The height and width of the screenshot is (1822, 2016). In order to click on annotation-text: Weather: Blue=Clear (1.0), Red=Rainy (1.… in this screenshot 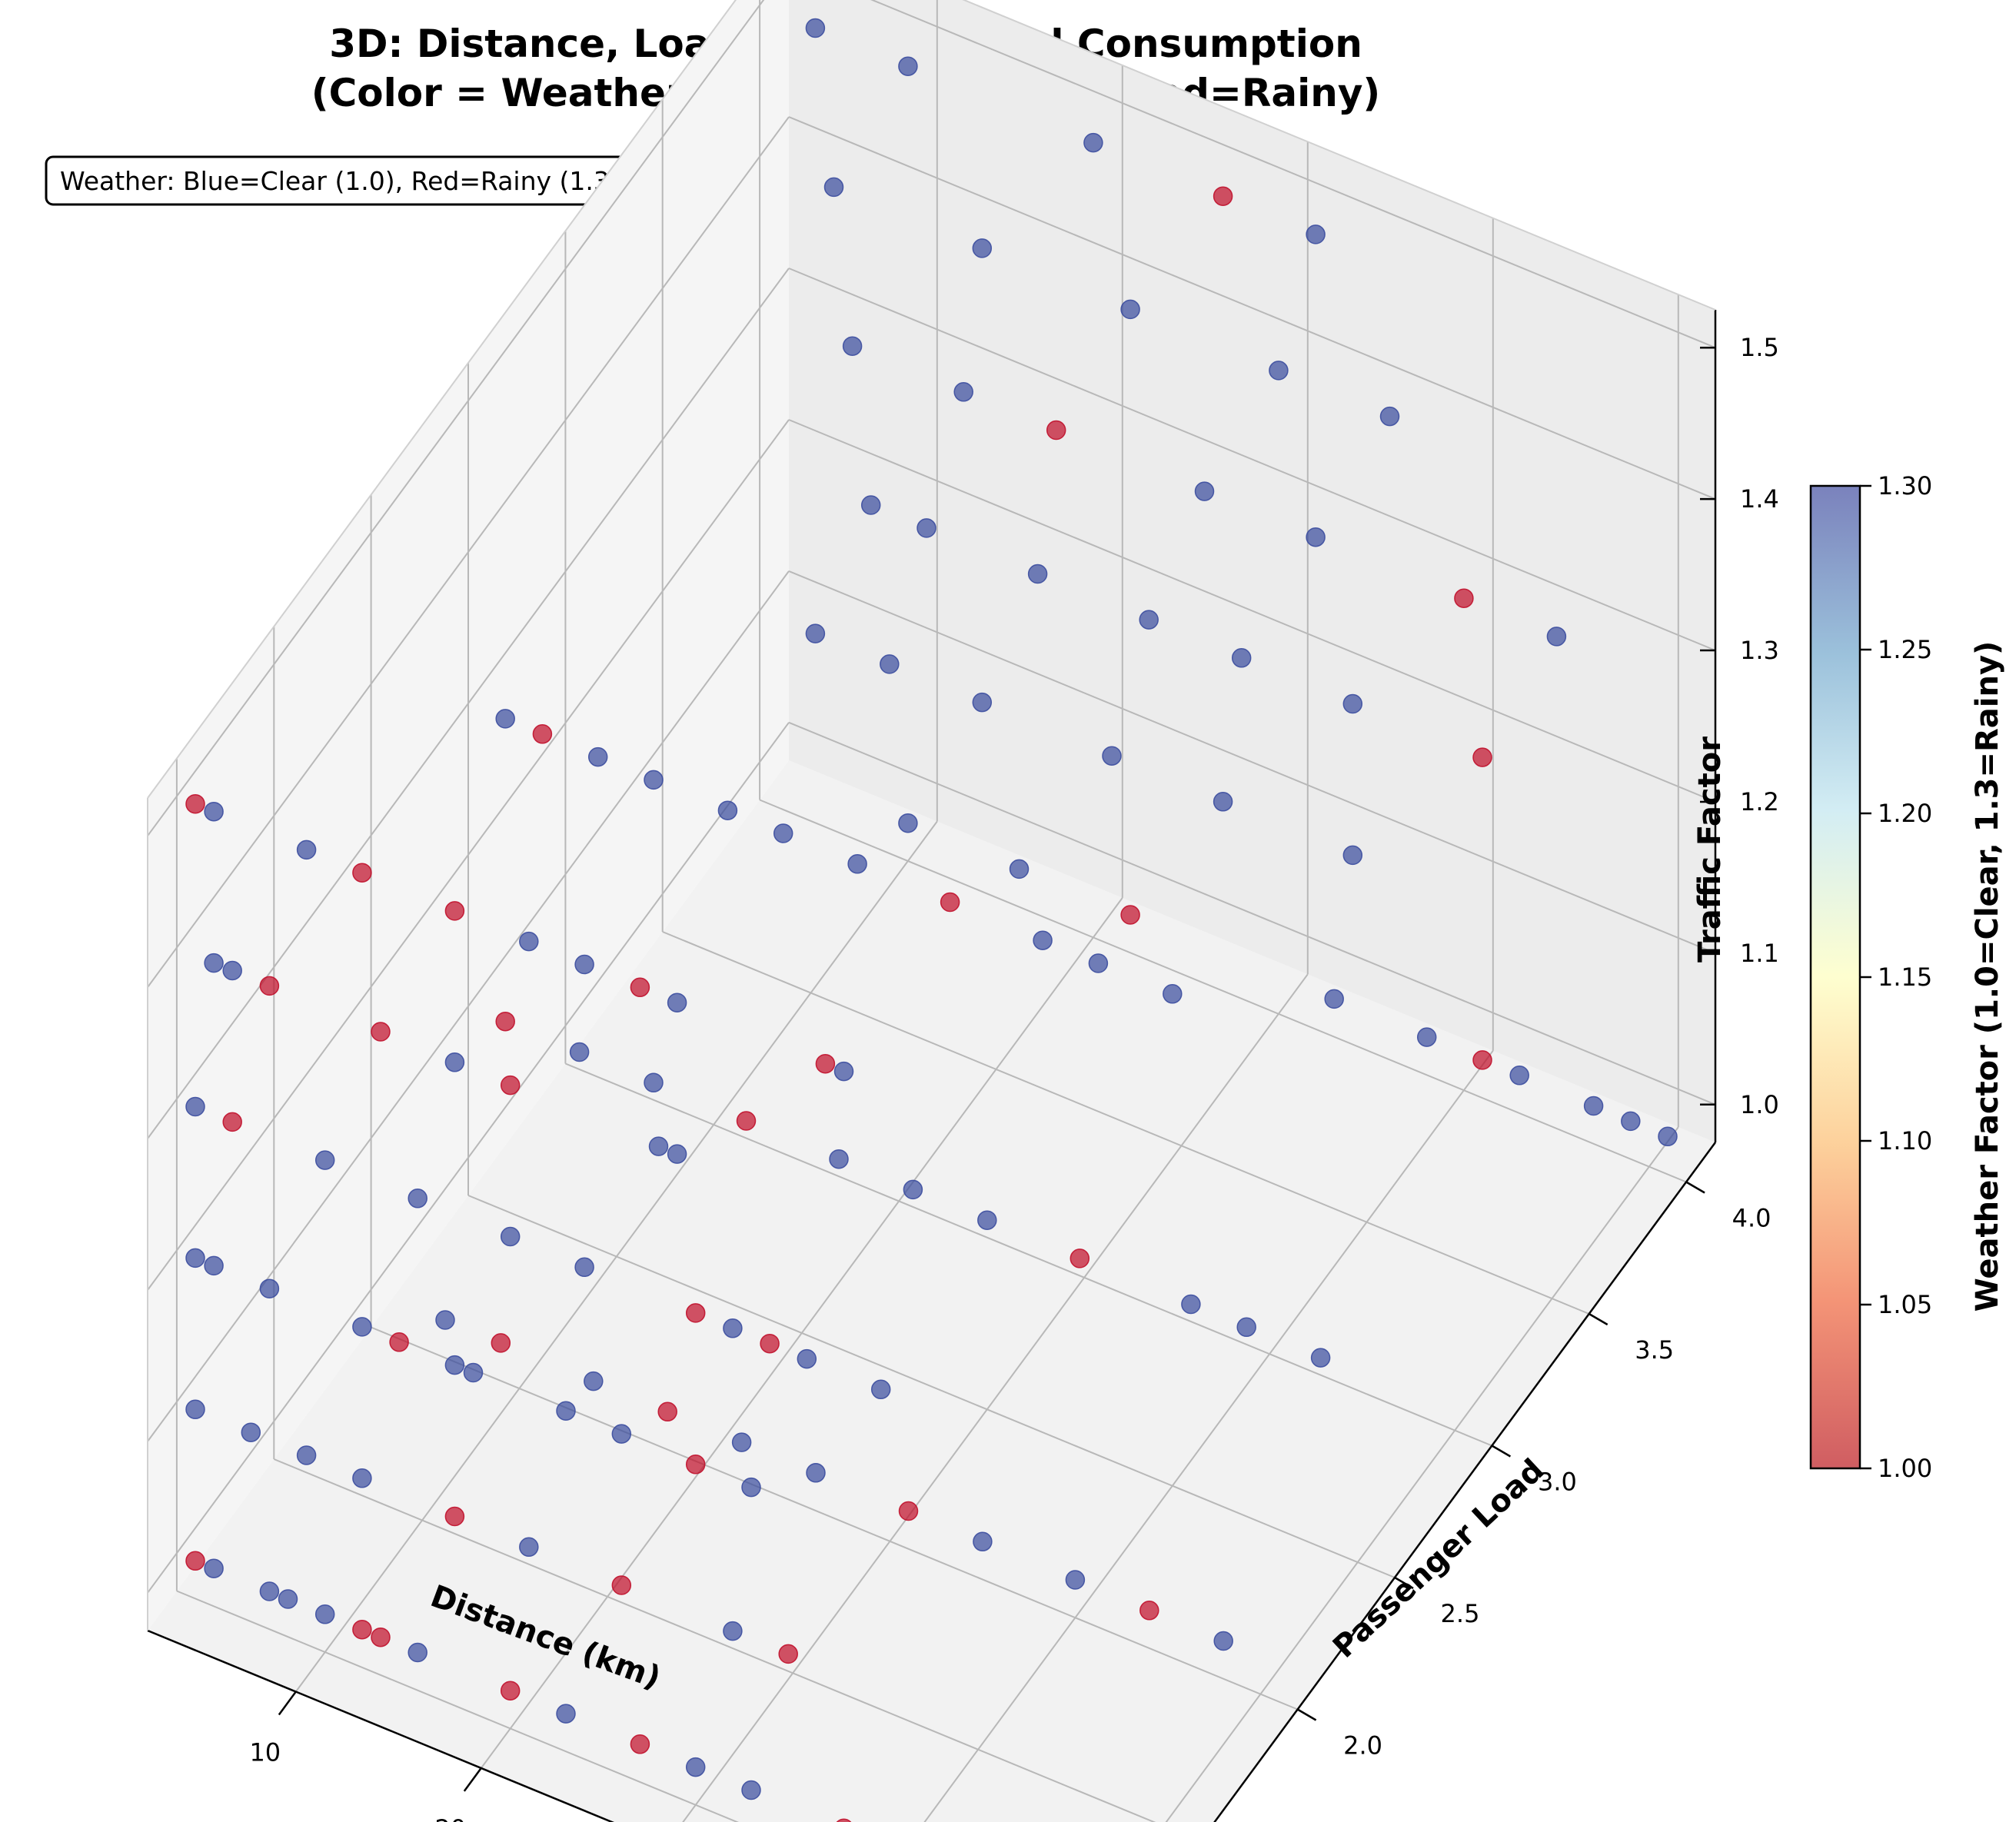, I will do `click(340, 181)`.